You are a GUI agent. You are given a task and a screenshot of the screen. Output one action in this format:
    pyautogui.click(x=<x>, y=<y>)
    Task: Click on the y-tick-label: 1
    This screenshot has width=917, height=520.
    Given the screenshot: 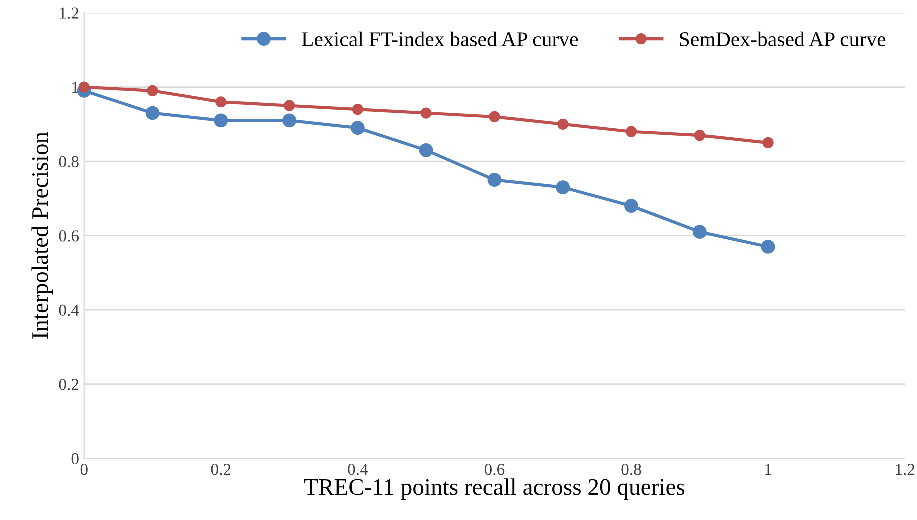 What is the action you would take?
    pyautogui.click(x=75, y=88)
    